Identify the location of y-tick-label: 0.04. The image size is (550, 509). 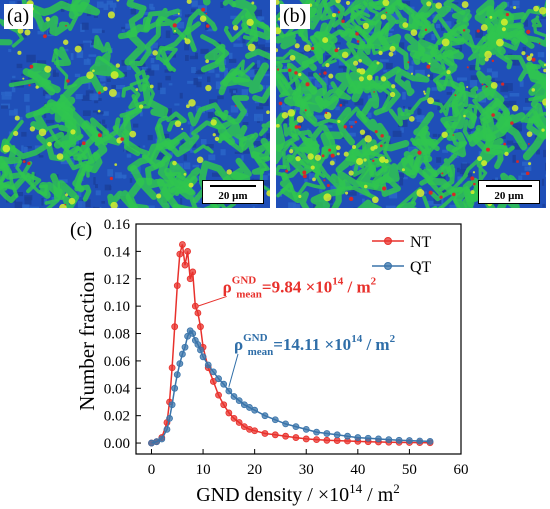
(117, 389).